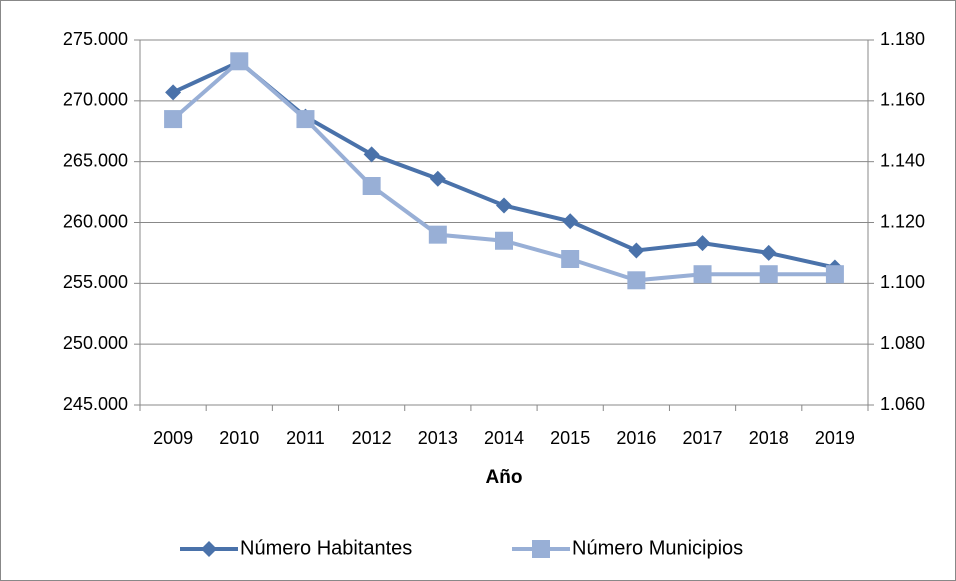 This screenshot has height=581, width=956. Describe the element at coordinates (504, 477) in the screenshot. I see `x-axis-label: Año` at that location.